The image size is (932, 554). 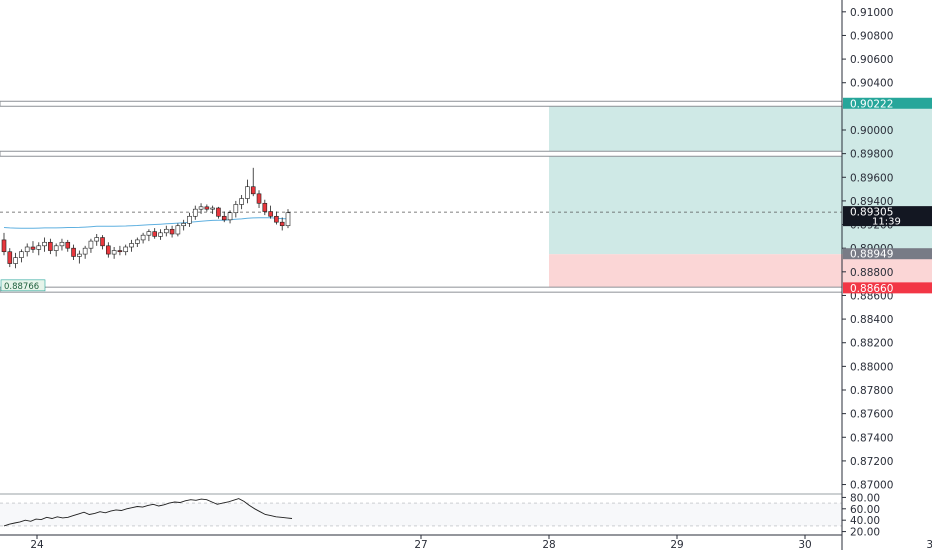 I want to click on time-tick-label: 24, so click(x=37, y=544).